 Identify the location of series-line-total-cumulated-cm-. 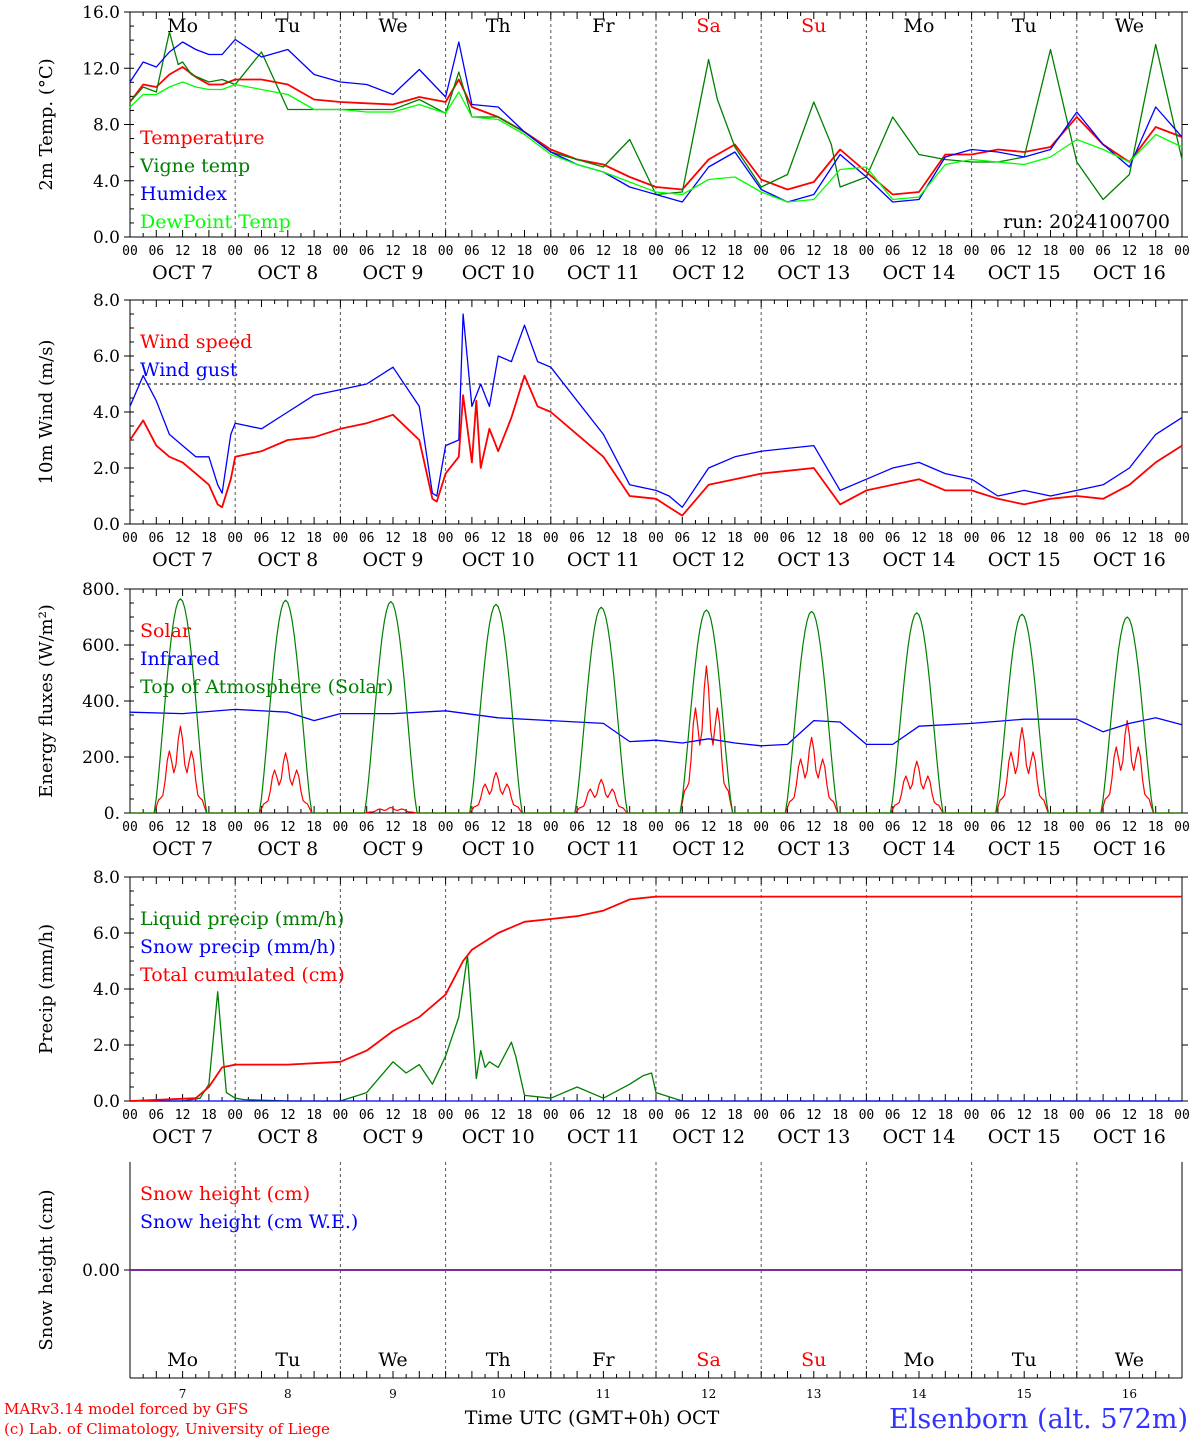
(655, 998).